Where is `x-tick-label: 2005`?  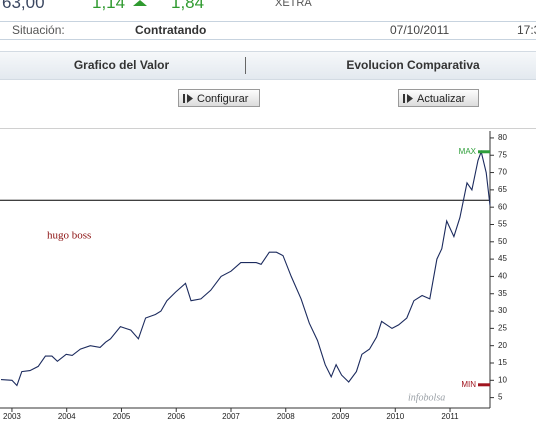
x-tick-label: 2005 is located at coordinates (122, 416).